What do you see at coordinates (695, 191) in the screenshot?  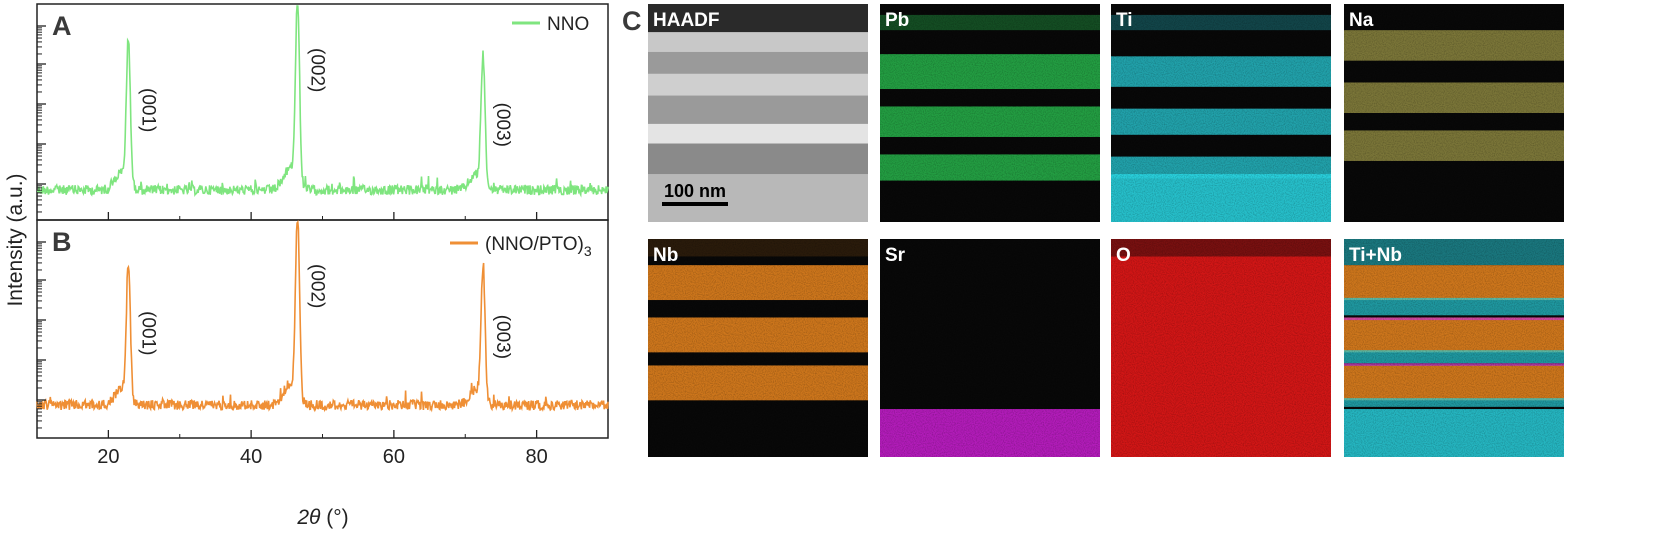 I see `scale-bar-label: 100 nm` at bounding box center [695, 191].